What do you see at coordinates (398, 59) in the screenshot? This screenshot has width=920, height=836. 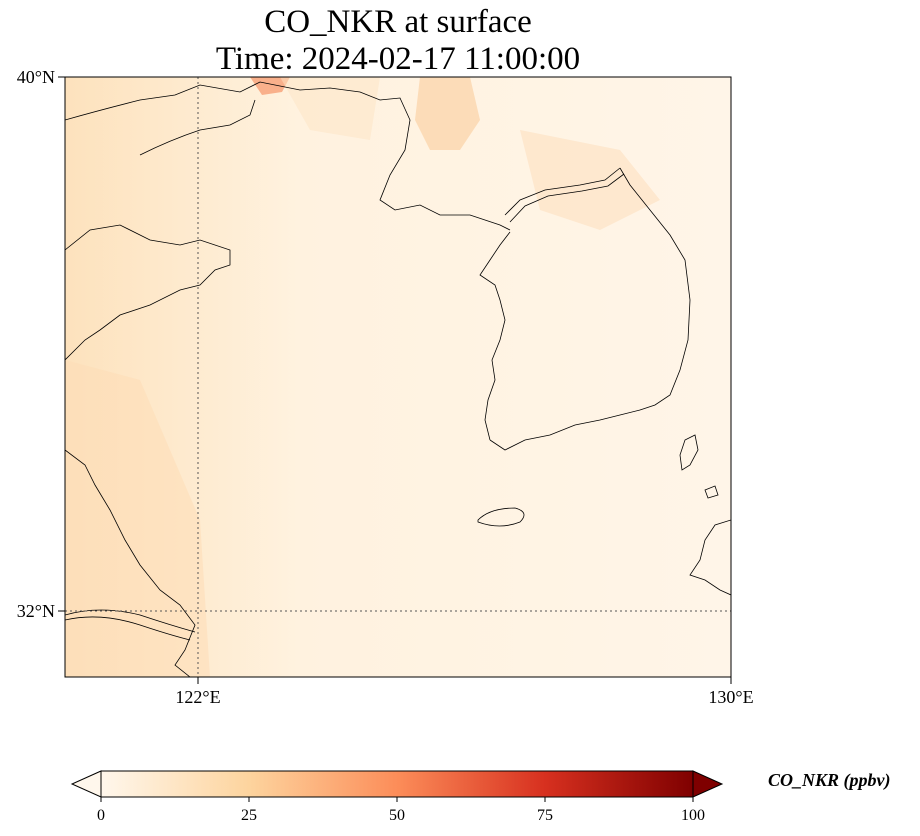 I see `map-title-line-2: Time: 2024-02-17 11:00:00` at bounding box center [398, 59].